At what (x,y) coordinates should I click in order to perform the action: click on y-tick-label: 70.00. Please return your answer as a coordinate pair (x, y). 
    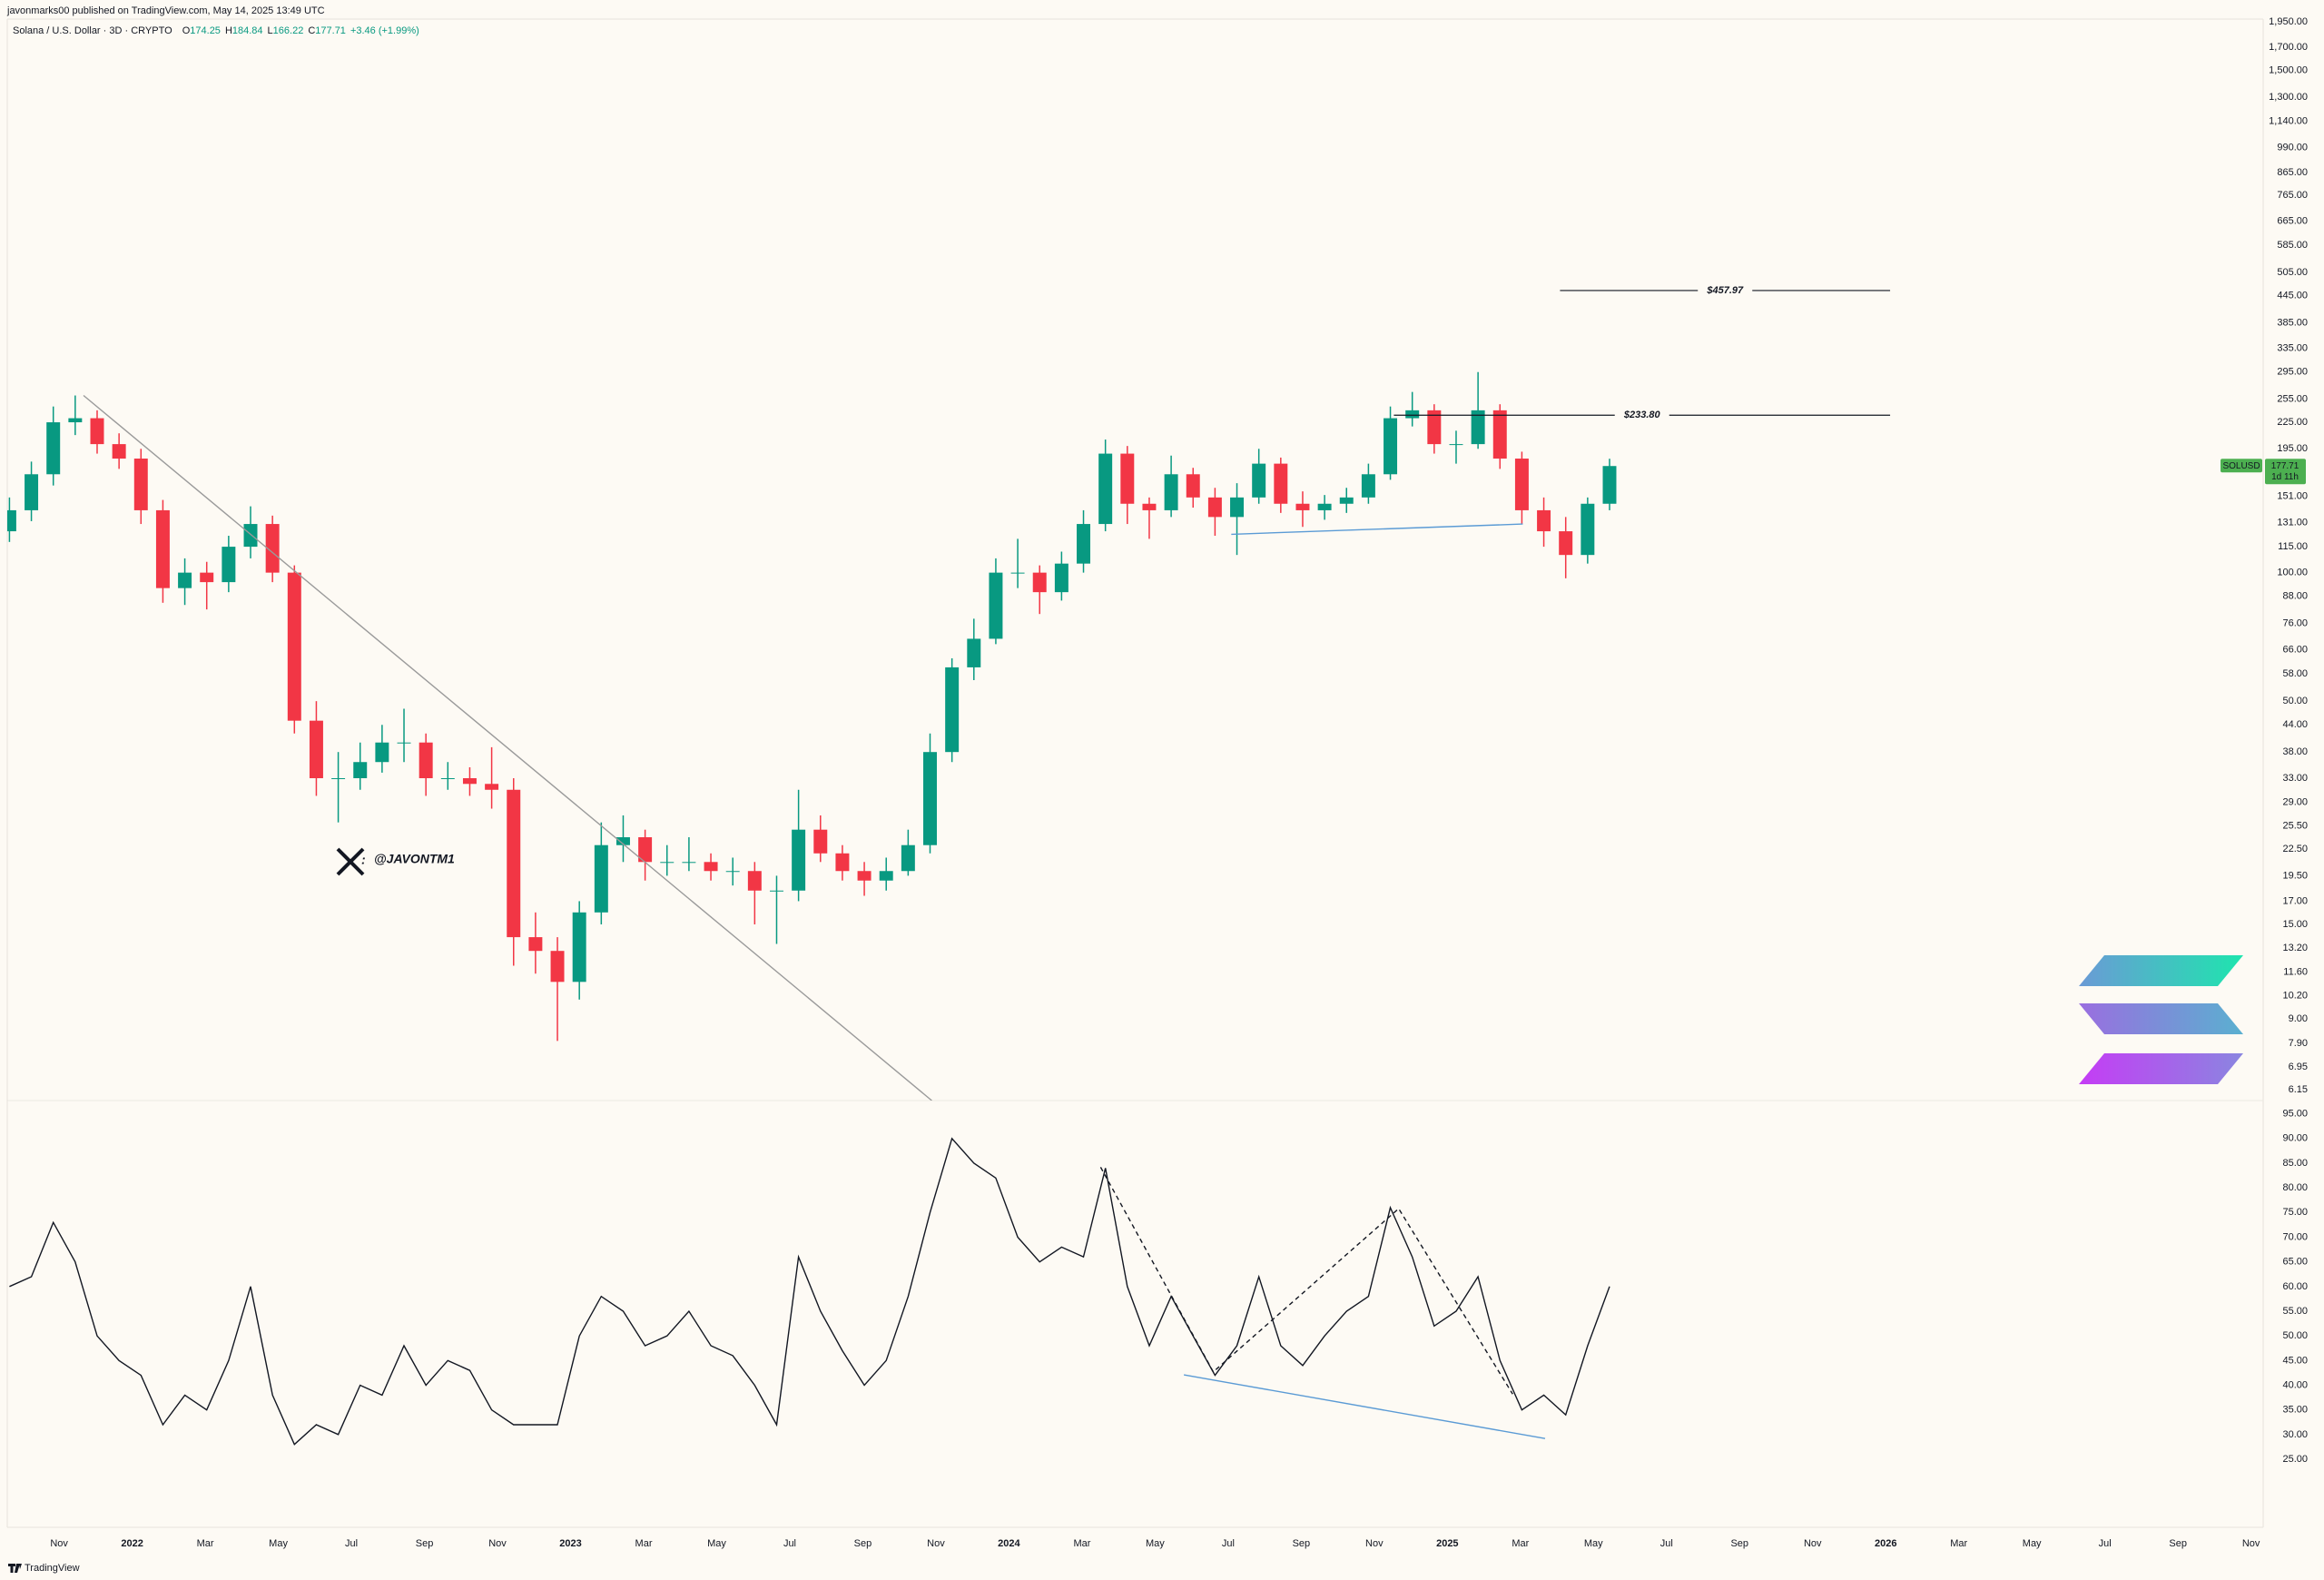
    Looking at the image, I should click on (2295, 1236).